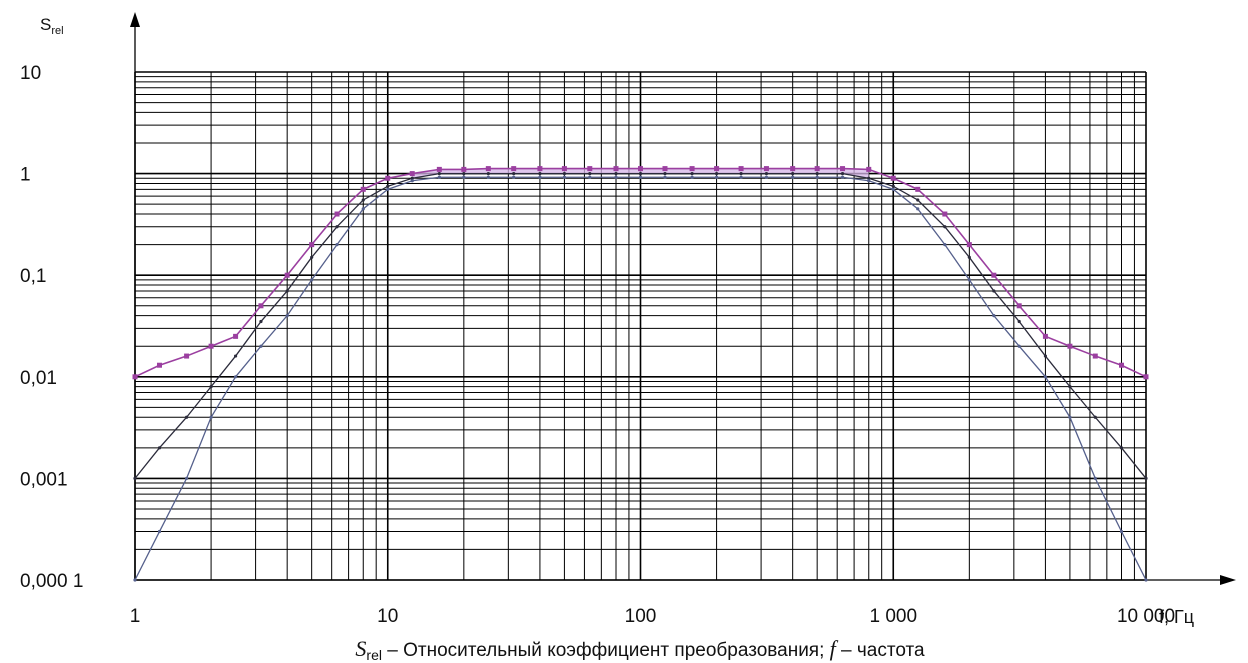 The height and width of the screenshot is (663, 1248). I want to click on y-tick-label: 0,001, so click(44, 479).